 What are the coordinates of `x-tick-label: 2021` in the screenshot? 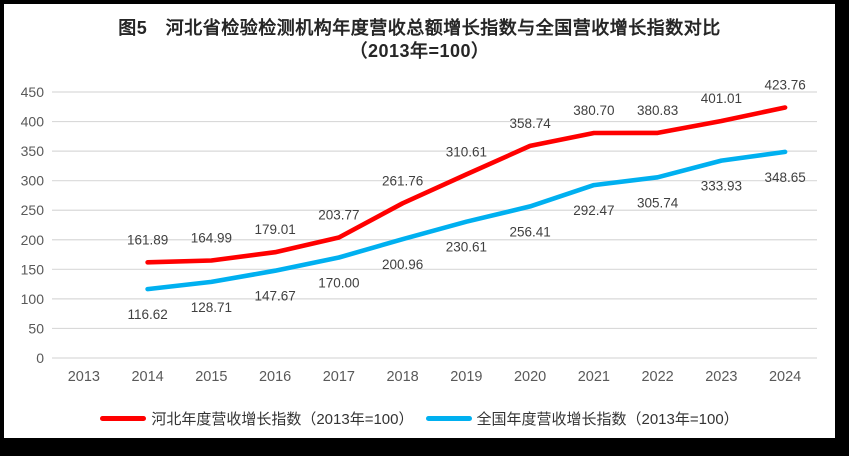 It's located at (594, 377).